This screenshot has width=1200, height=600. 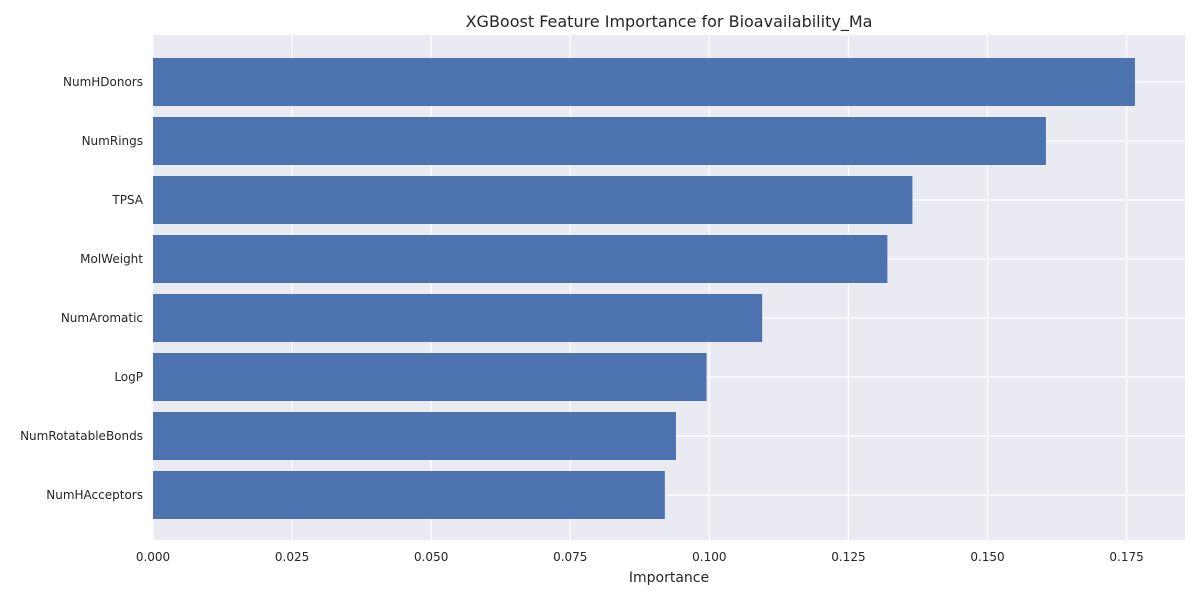 I want to click on x-tick-label: 0.150, so click(x=987, y=557).